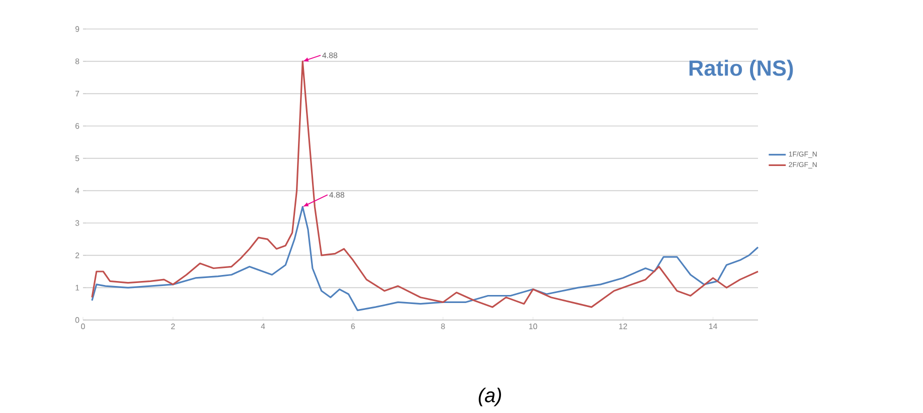 The width and height of the screenshot is (923, 413). I want to click on text: Ratio (NS), so click(741, 70).